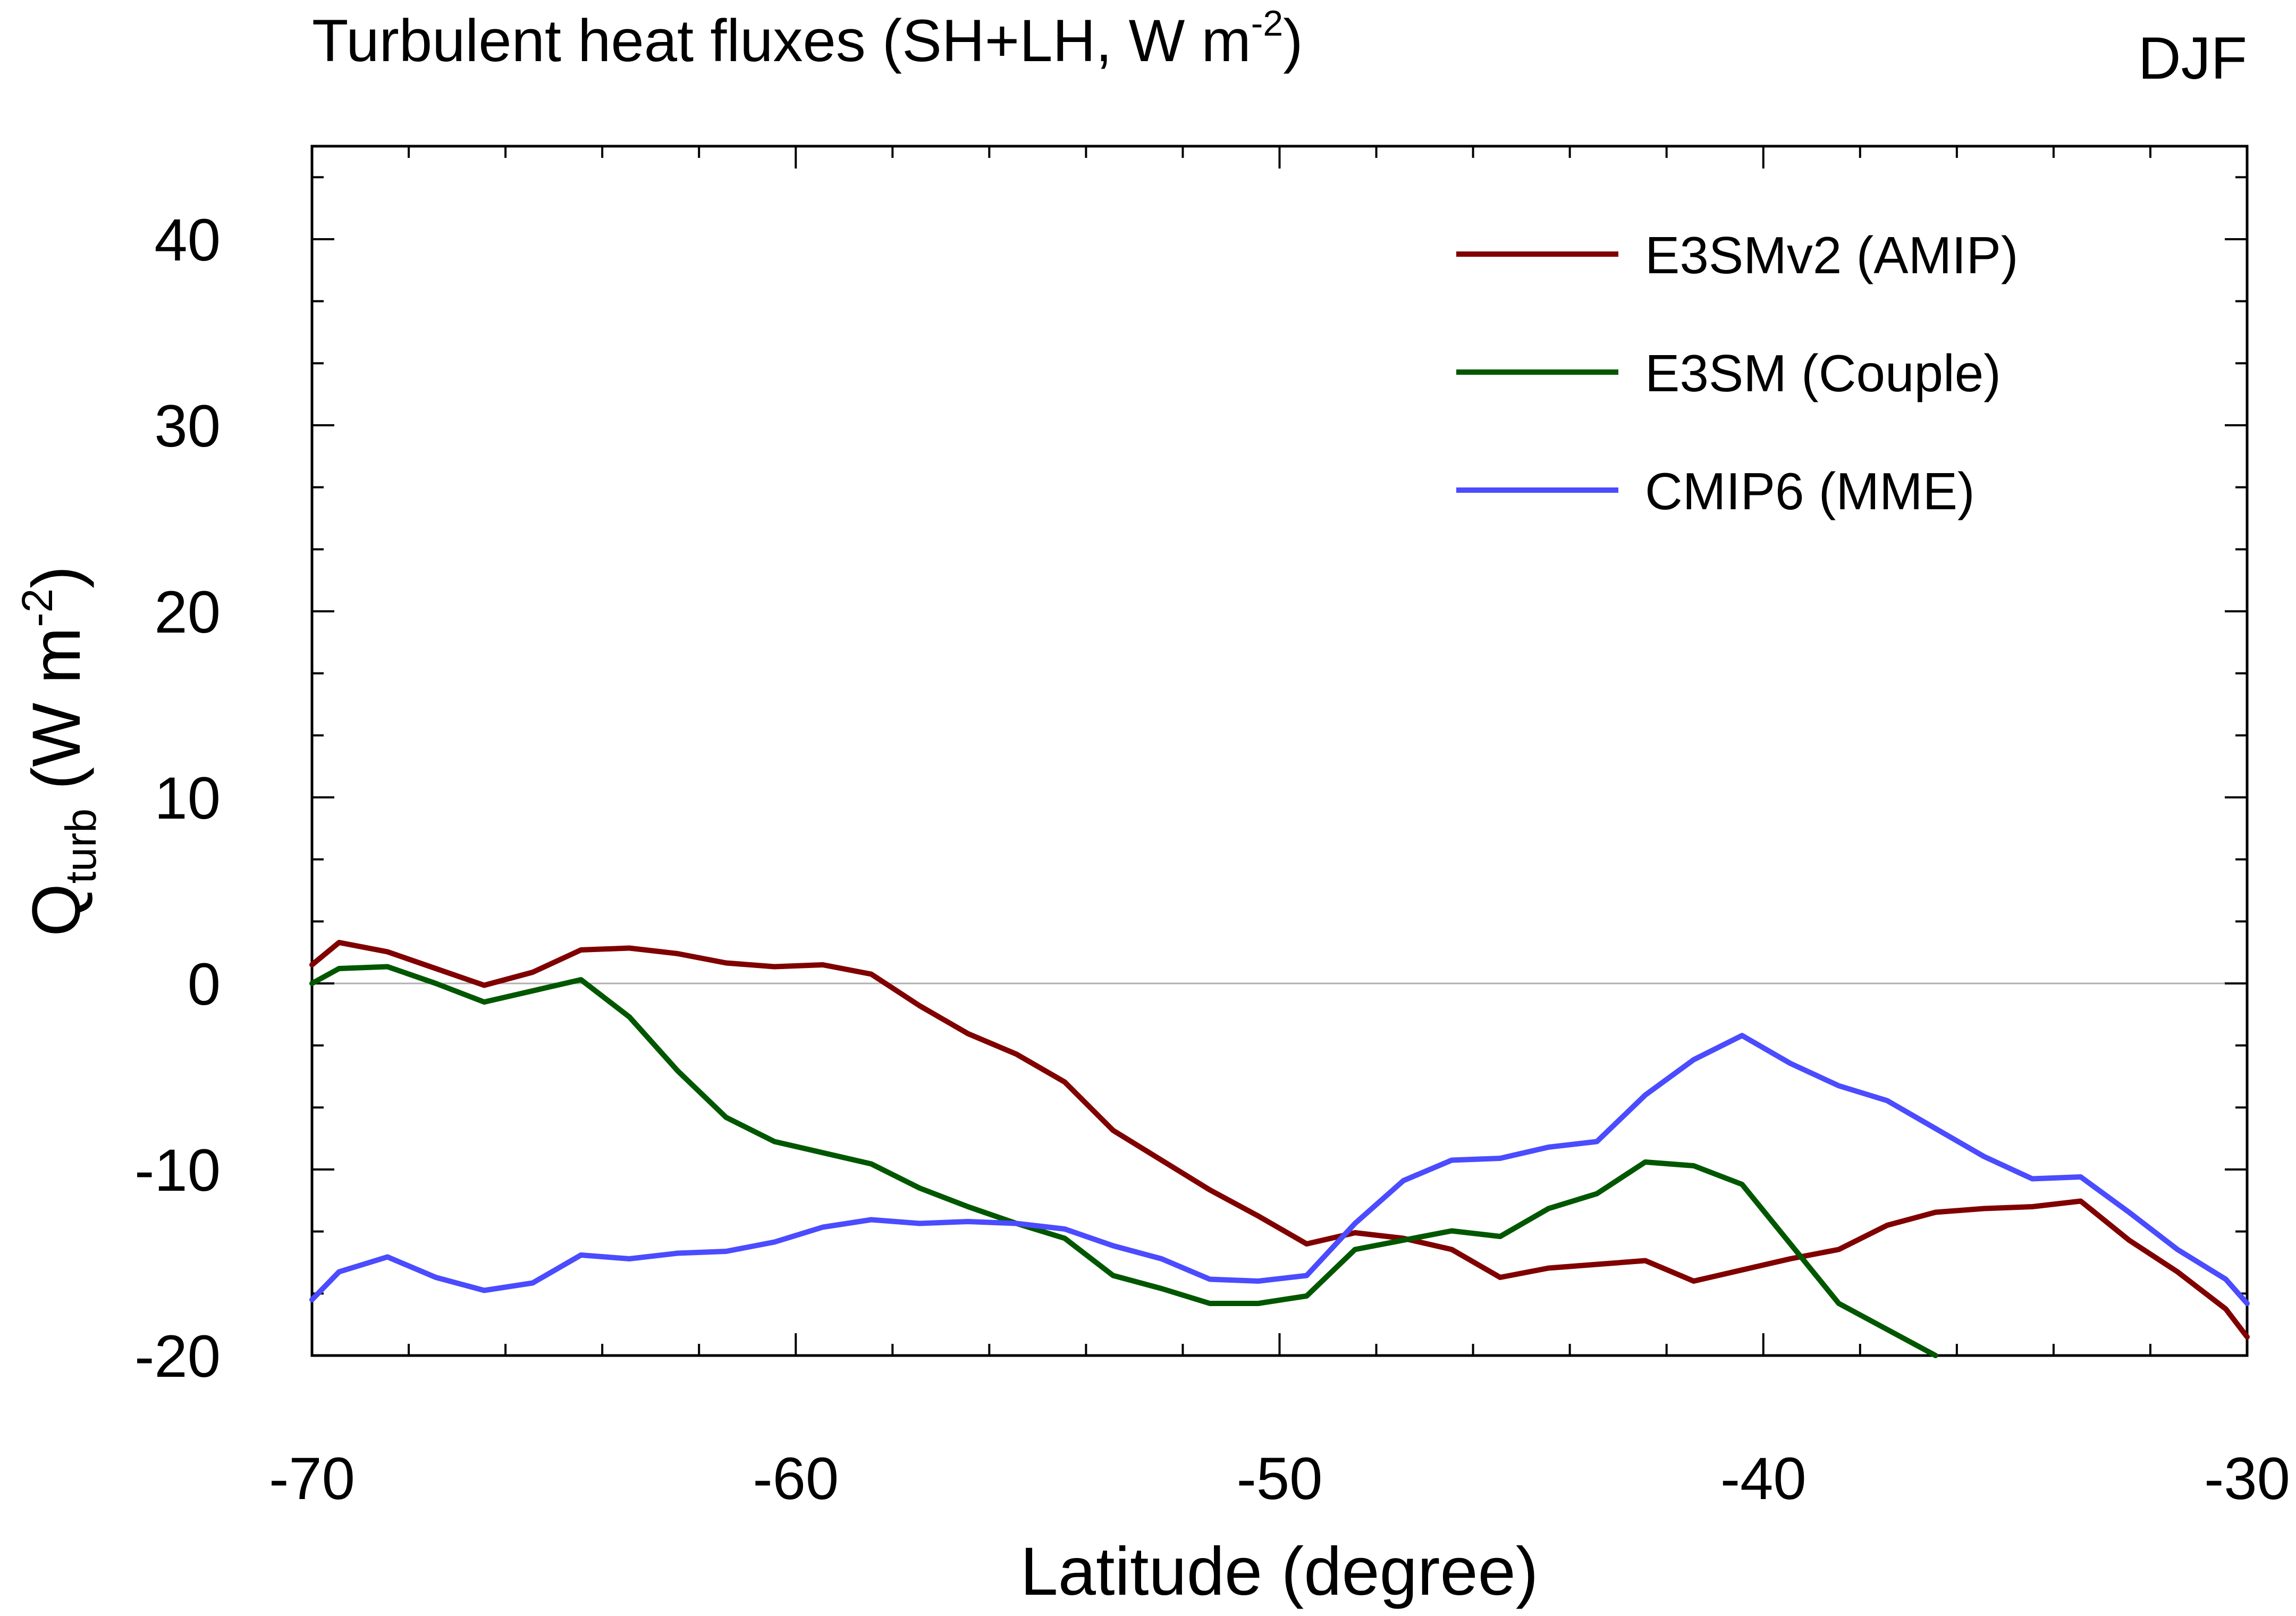 The image size is (2296, 1616). I want to click on chart-title: Turbulent heat fluxes (SH+LH, W m-2), so click(807, 38).